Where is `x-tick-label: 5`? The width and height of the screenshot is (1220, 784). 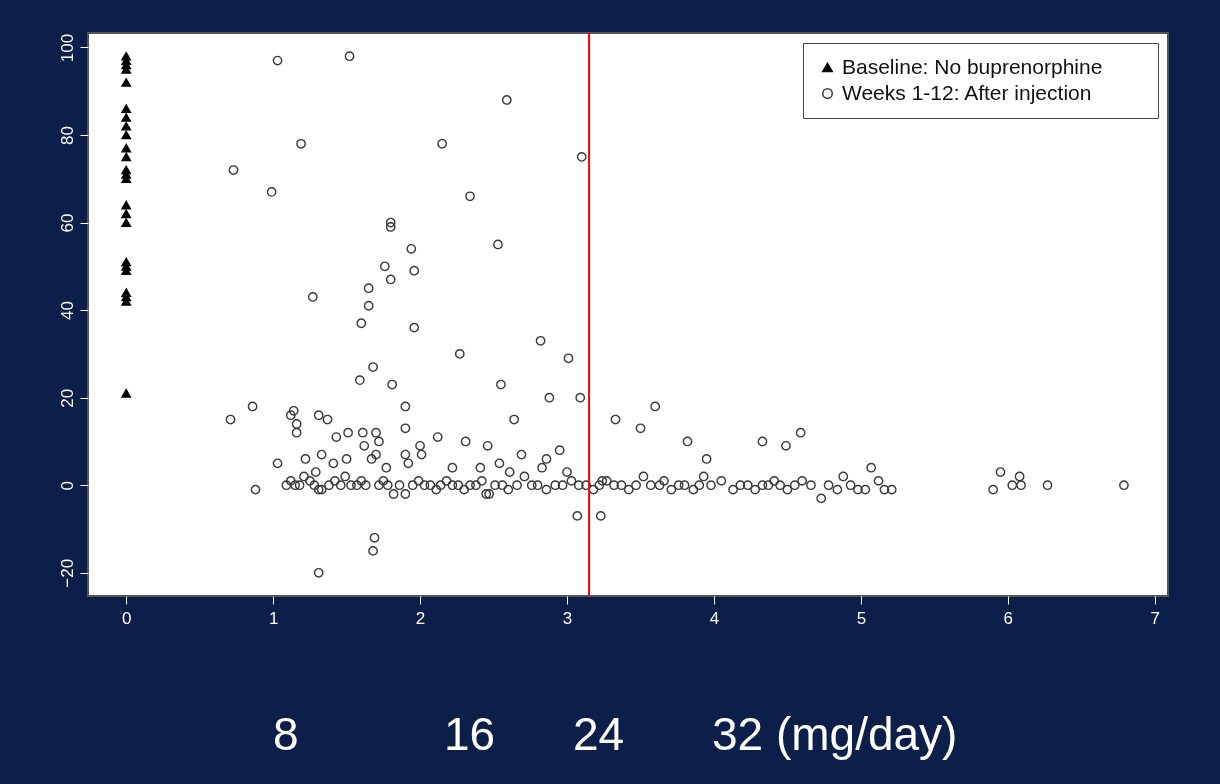
x-tick-label: 5 is located at coordinates (861, 618).